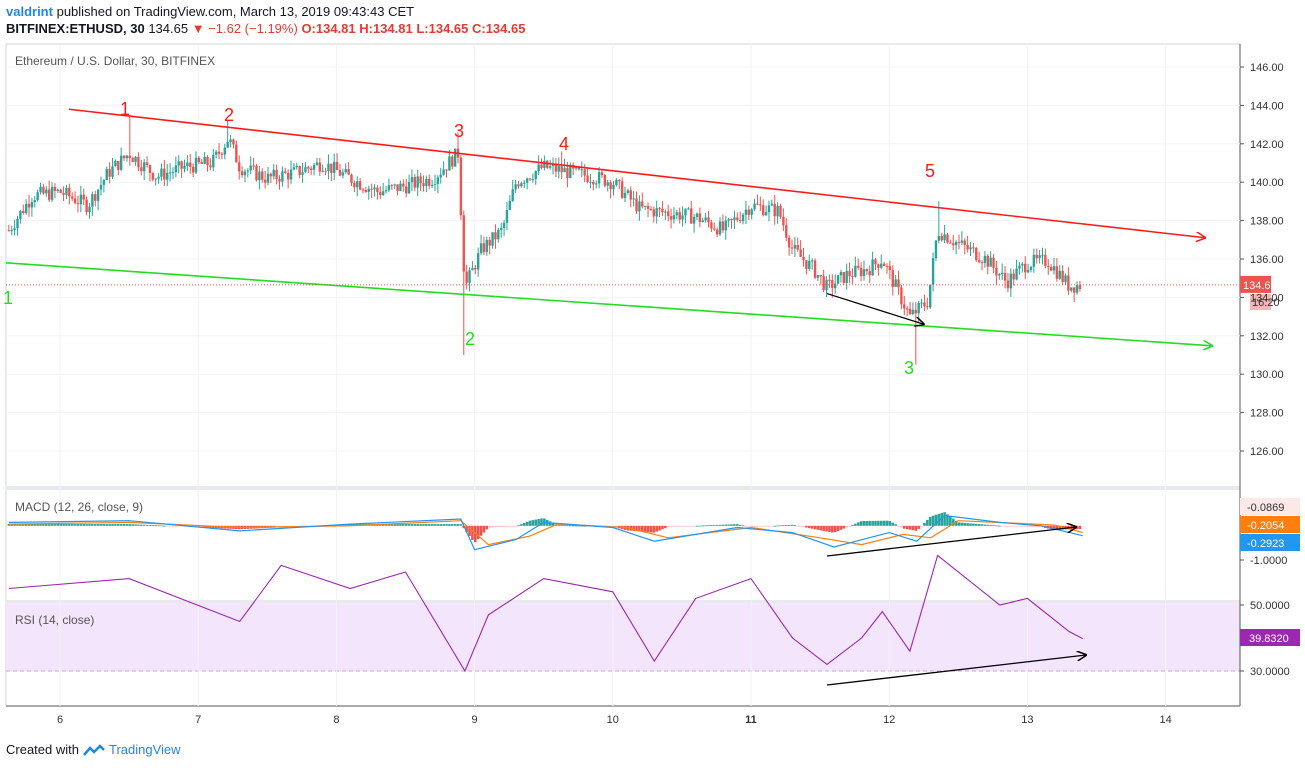  I want to click on macd-pane, so click(623, 545).